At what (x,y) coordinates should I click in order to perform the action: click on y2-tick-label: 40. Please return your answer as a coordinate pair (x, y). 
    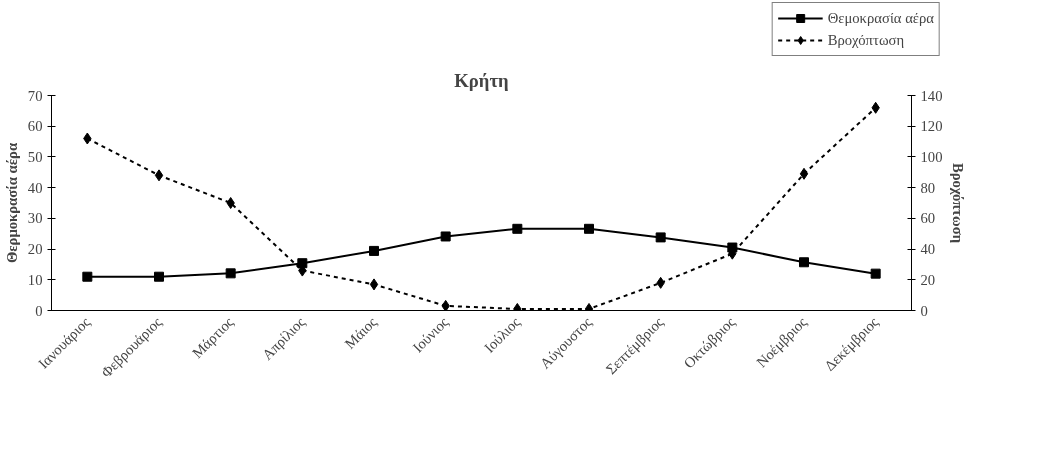
    Looking at the image, I should click on (928, 249).